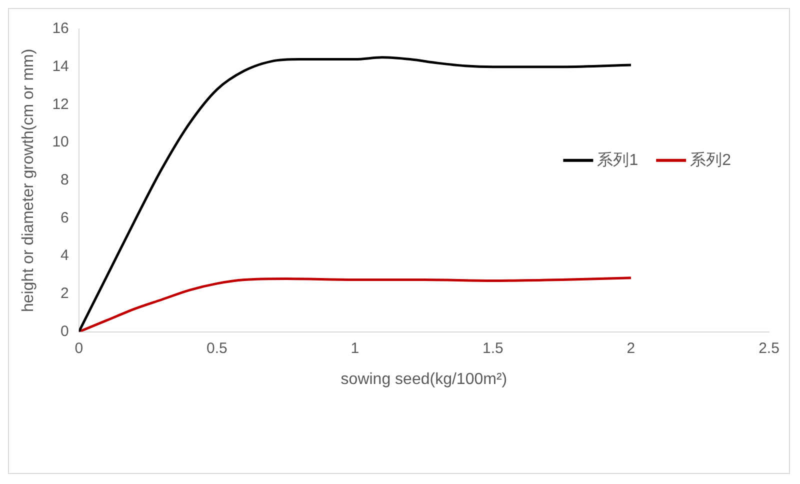 The image size is (800, 484). What do you see at coordinates (424, 379) in the screenshot?
I see `x-axis-title: sowing seed(kg/100m²)` at bounding box center [424, 379].